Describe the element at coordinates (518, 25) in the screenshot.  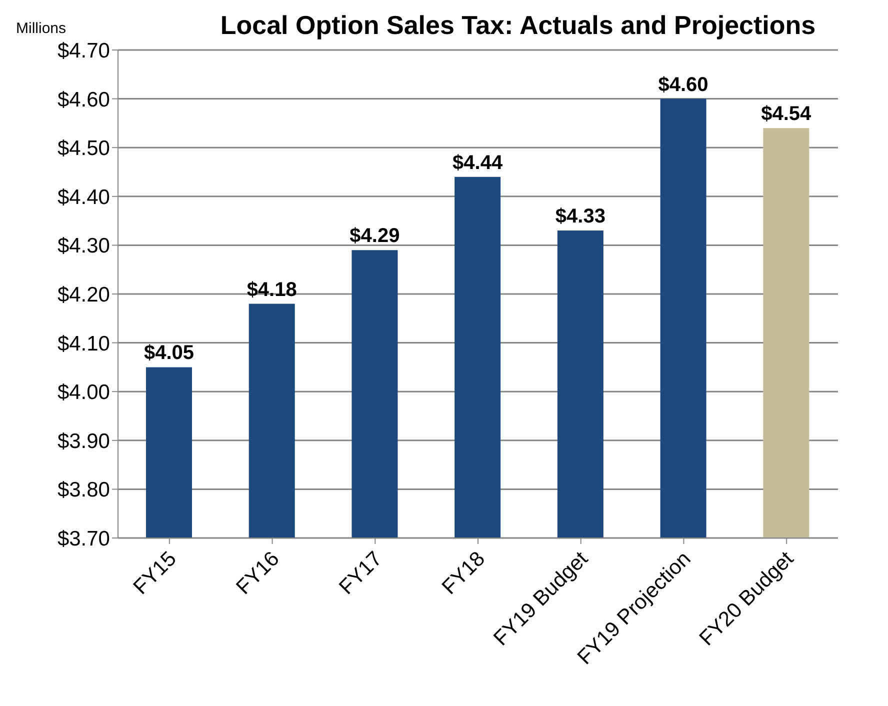
I see `chart-title: Local Option Sales Tax: Actuals and Projections` at that location.